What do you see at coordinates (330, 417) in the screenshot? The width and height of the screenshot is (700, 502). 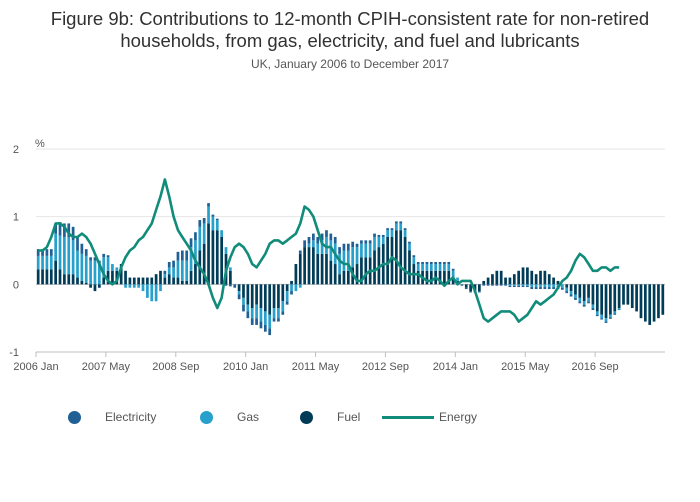 I see `legend-item-fuel: Fuel` at bounding box center [330, 417].